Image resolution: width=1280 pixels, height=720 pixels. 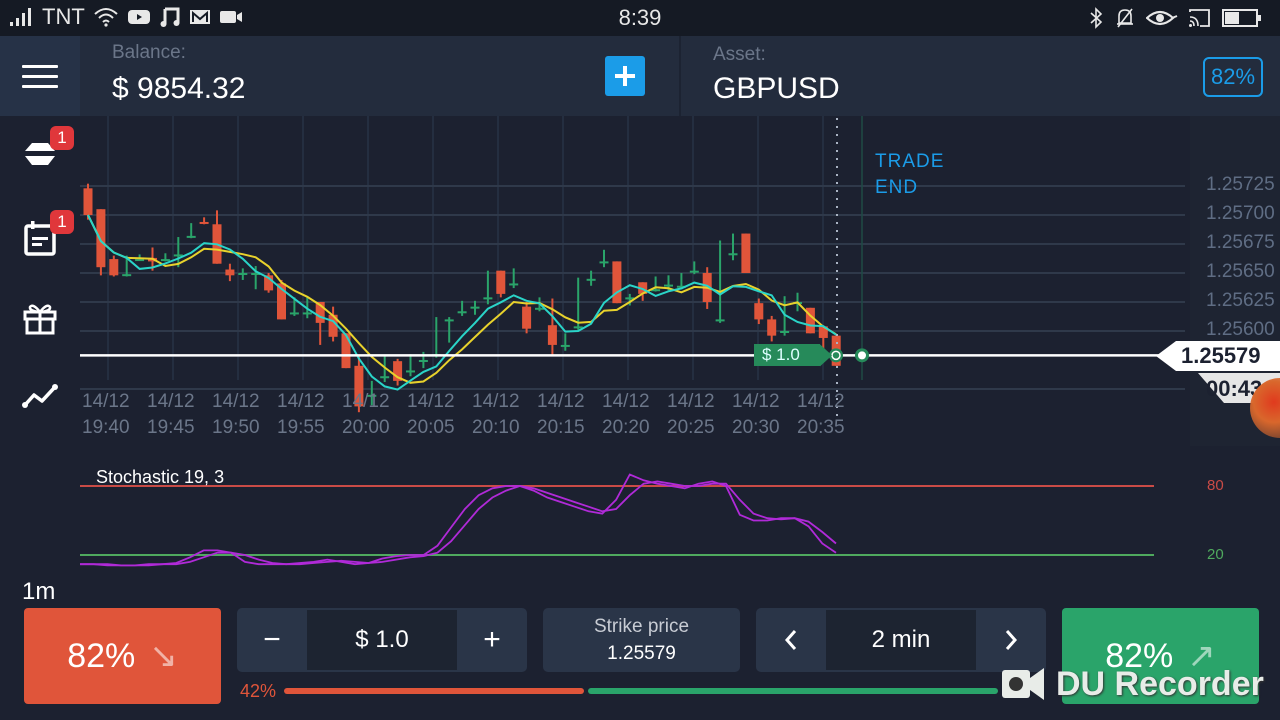 I want to click on battery-icon, so click(x=1242, y=18).